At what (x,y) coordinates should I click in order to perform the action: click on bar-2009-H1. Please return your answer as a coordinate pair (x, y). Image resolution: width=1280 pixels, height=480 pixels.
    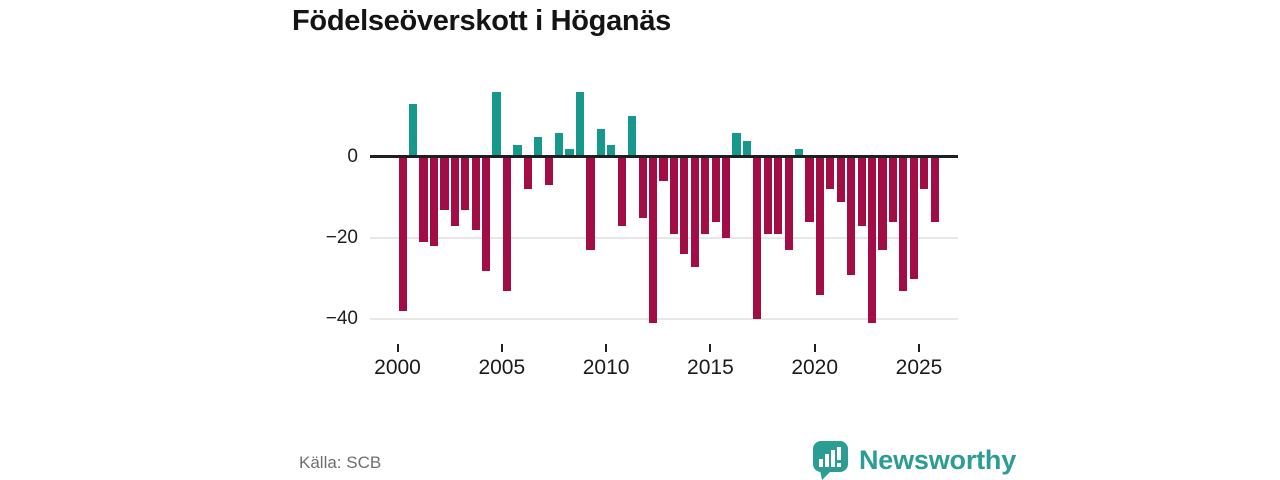
    Looking at the image, I should click on (590, 204).